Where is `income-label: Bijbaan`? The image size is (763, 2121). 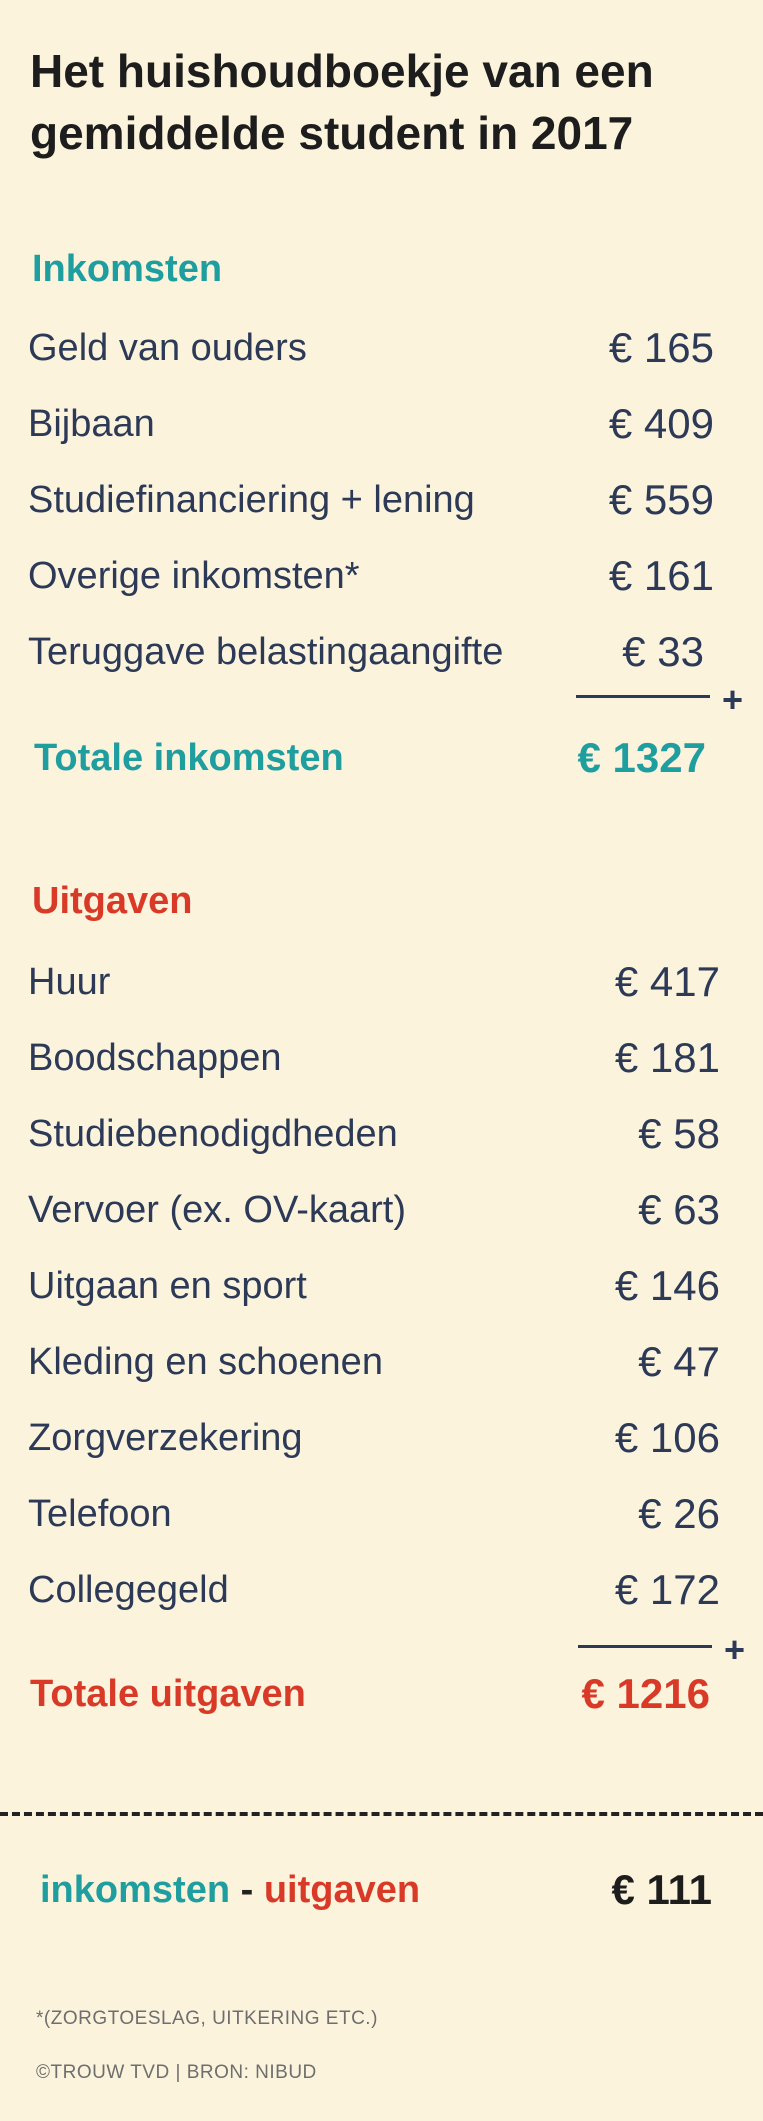
income-label: Bijbaan is located at coordinates (91, 424).